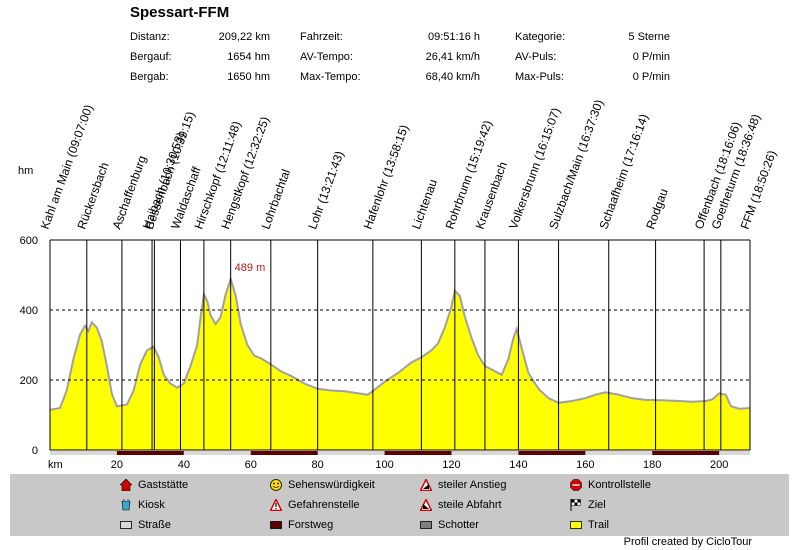  I want to click on stat-label-av-puls: AV-Puls:, so click(536, 57).